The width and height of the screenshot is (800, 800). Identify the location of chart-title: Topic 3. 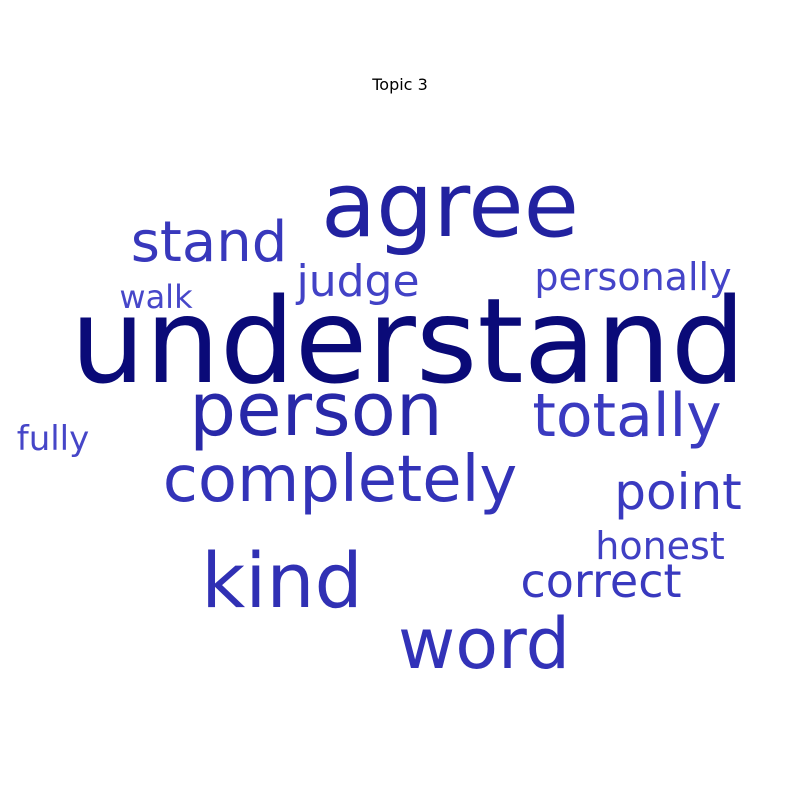
(400, 84).